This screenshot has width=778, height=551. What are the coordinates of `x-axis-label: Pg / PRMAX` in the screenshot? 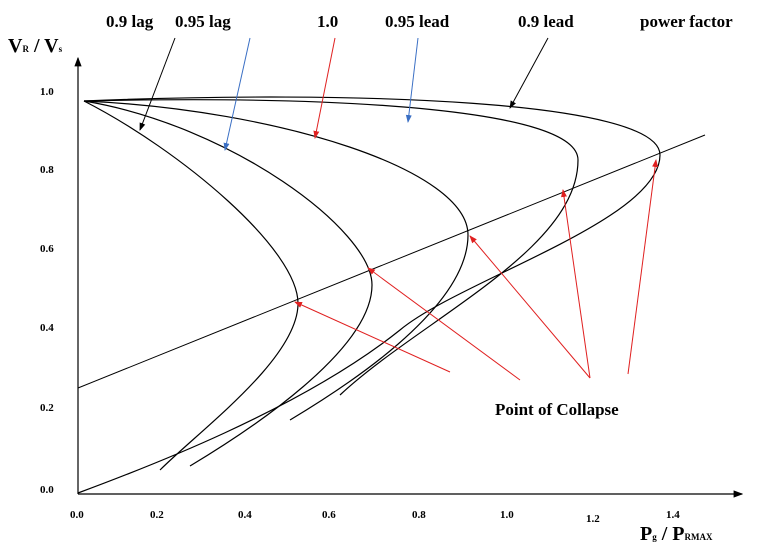 It's located at (676, 534).